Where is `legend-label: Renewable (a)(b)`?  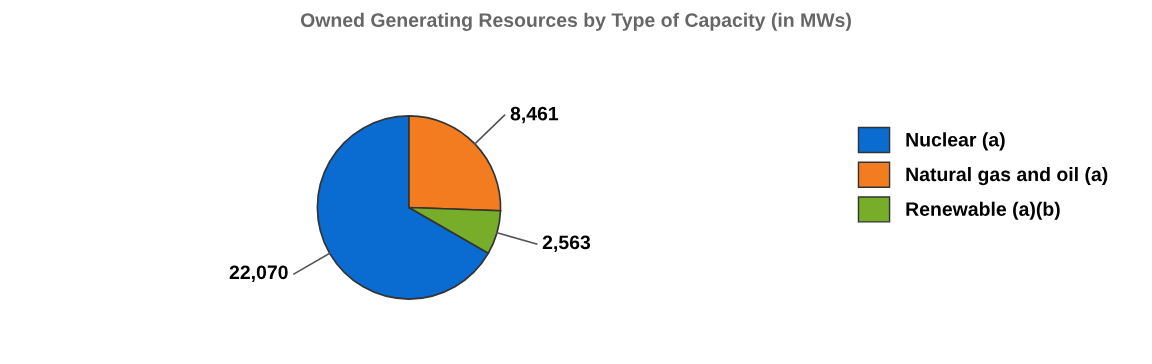
legend-label: Renewable (a)(b) is located at coordinates (983, 210).